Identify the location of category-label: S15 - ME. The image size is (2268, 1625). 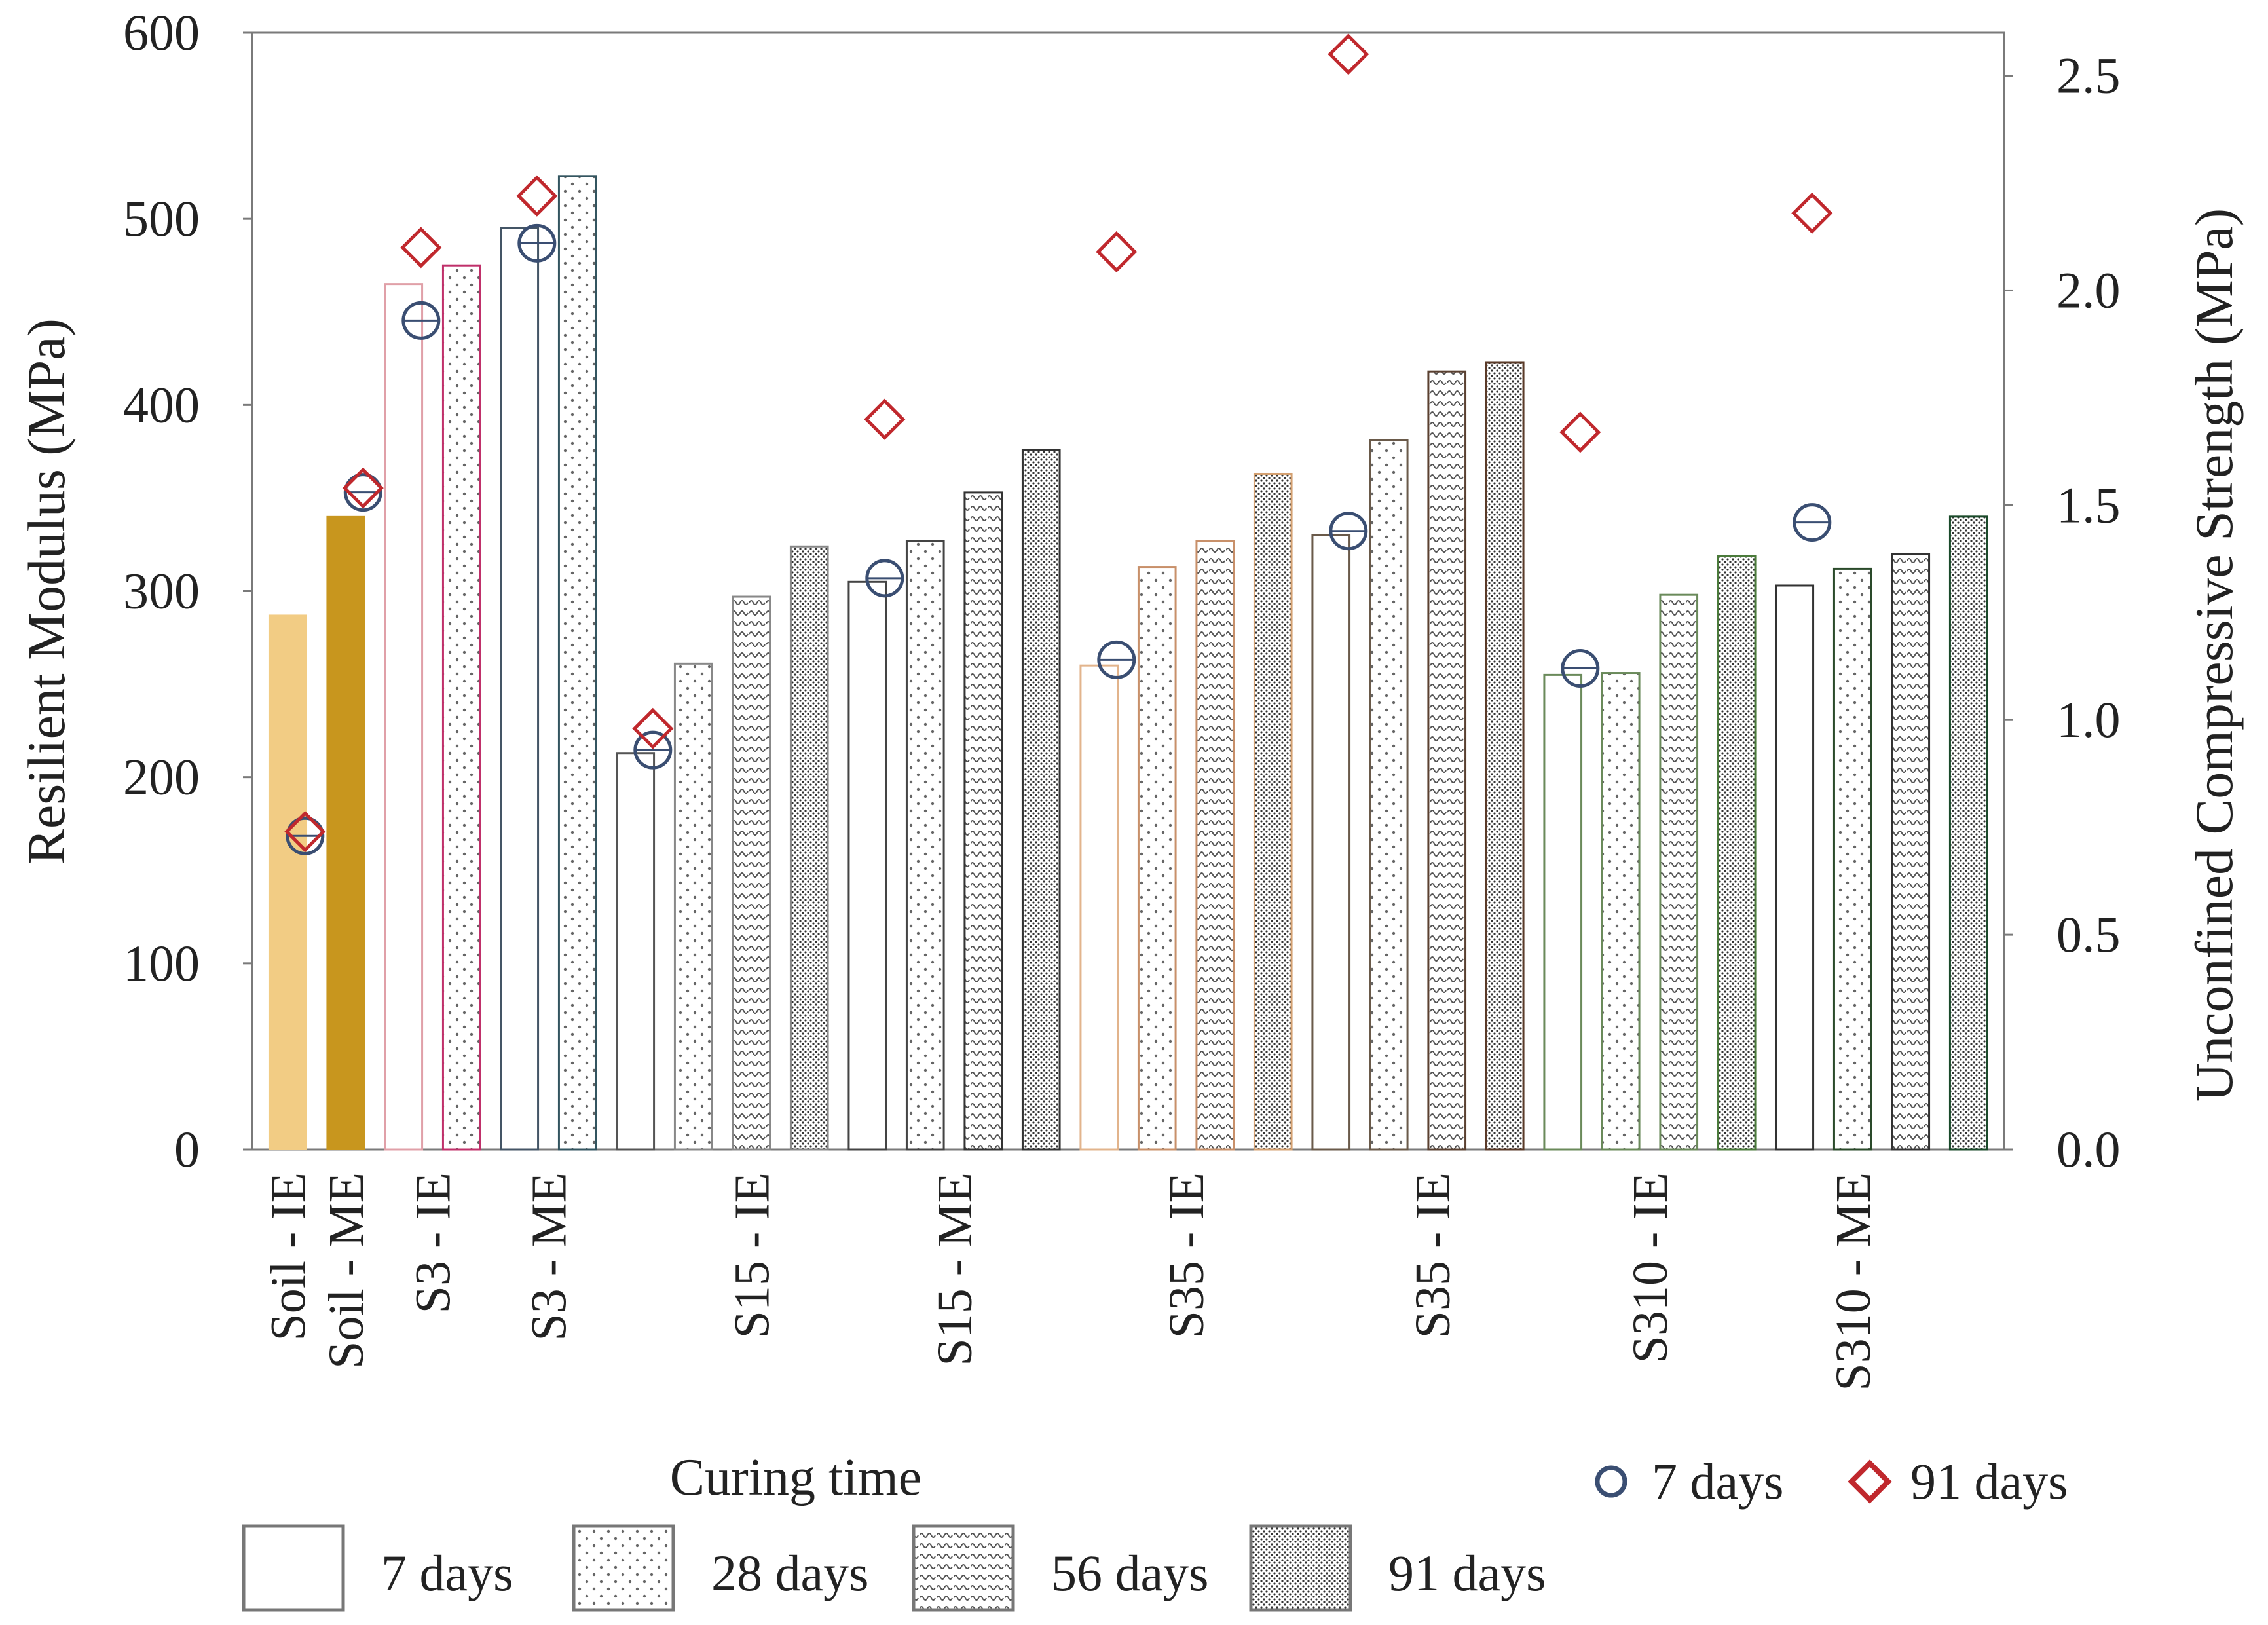
(954, 1269).